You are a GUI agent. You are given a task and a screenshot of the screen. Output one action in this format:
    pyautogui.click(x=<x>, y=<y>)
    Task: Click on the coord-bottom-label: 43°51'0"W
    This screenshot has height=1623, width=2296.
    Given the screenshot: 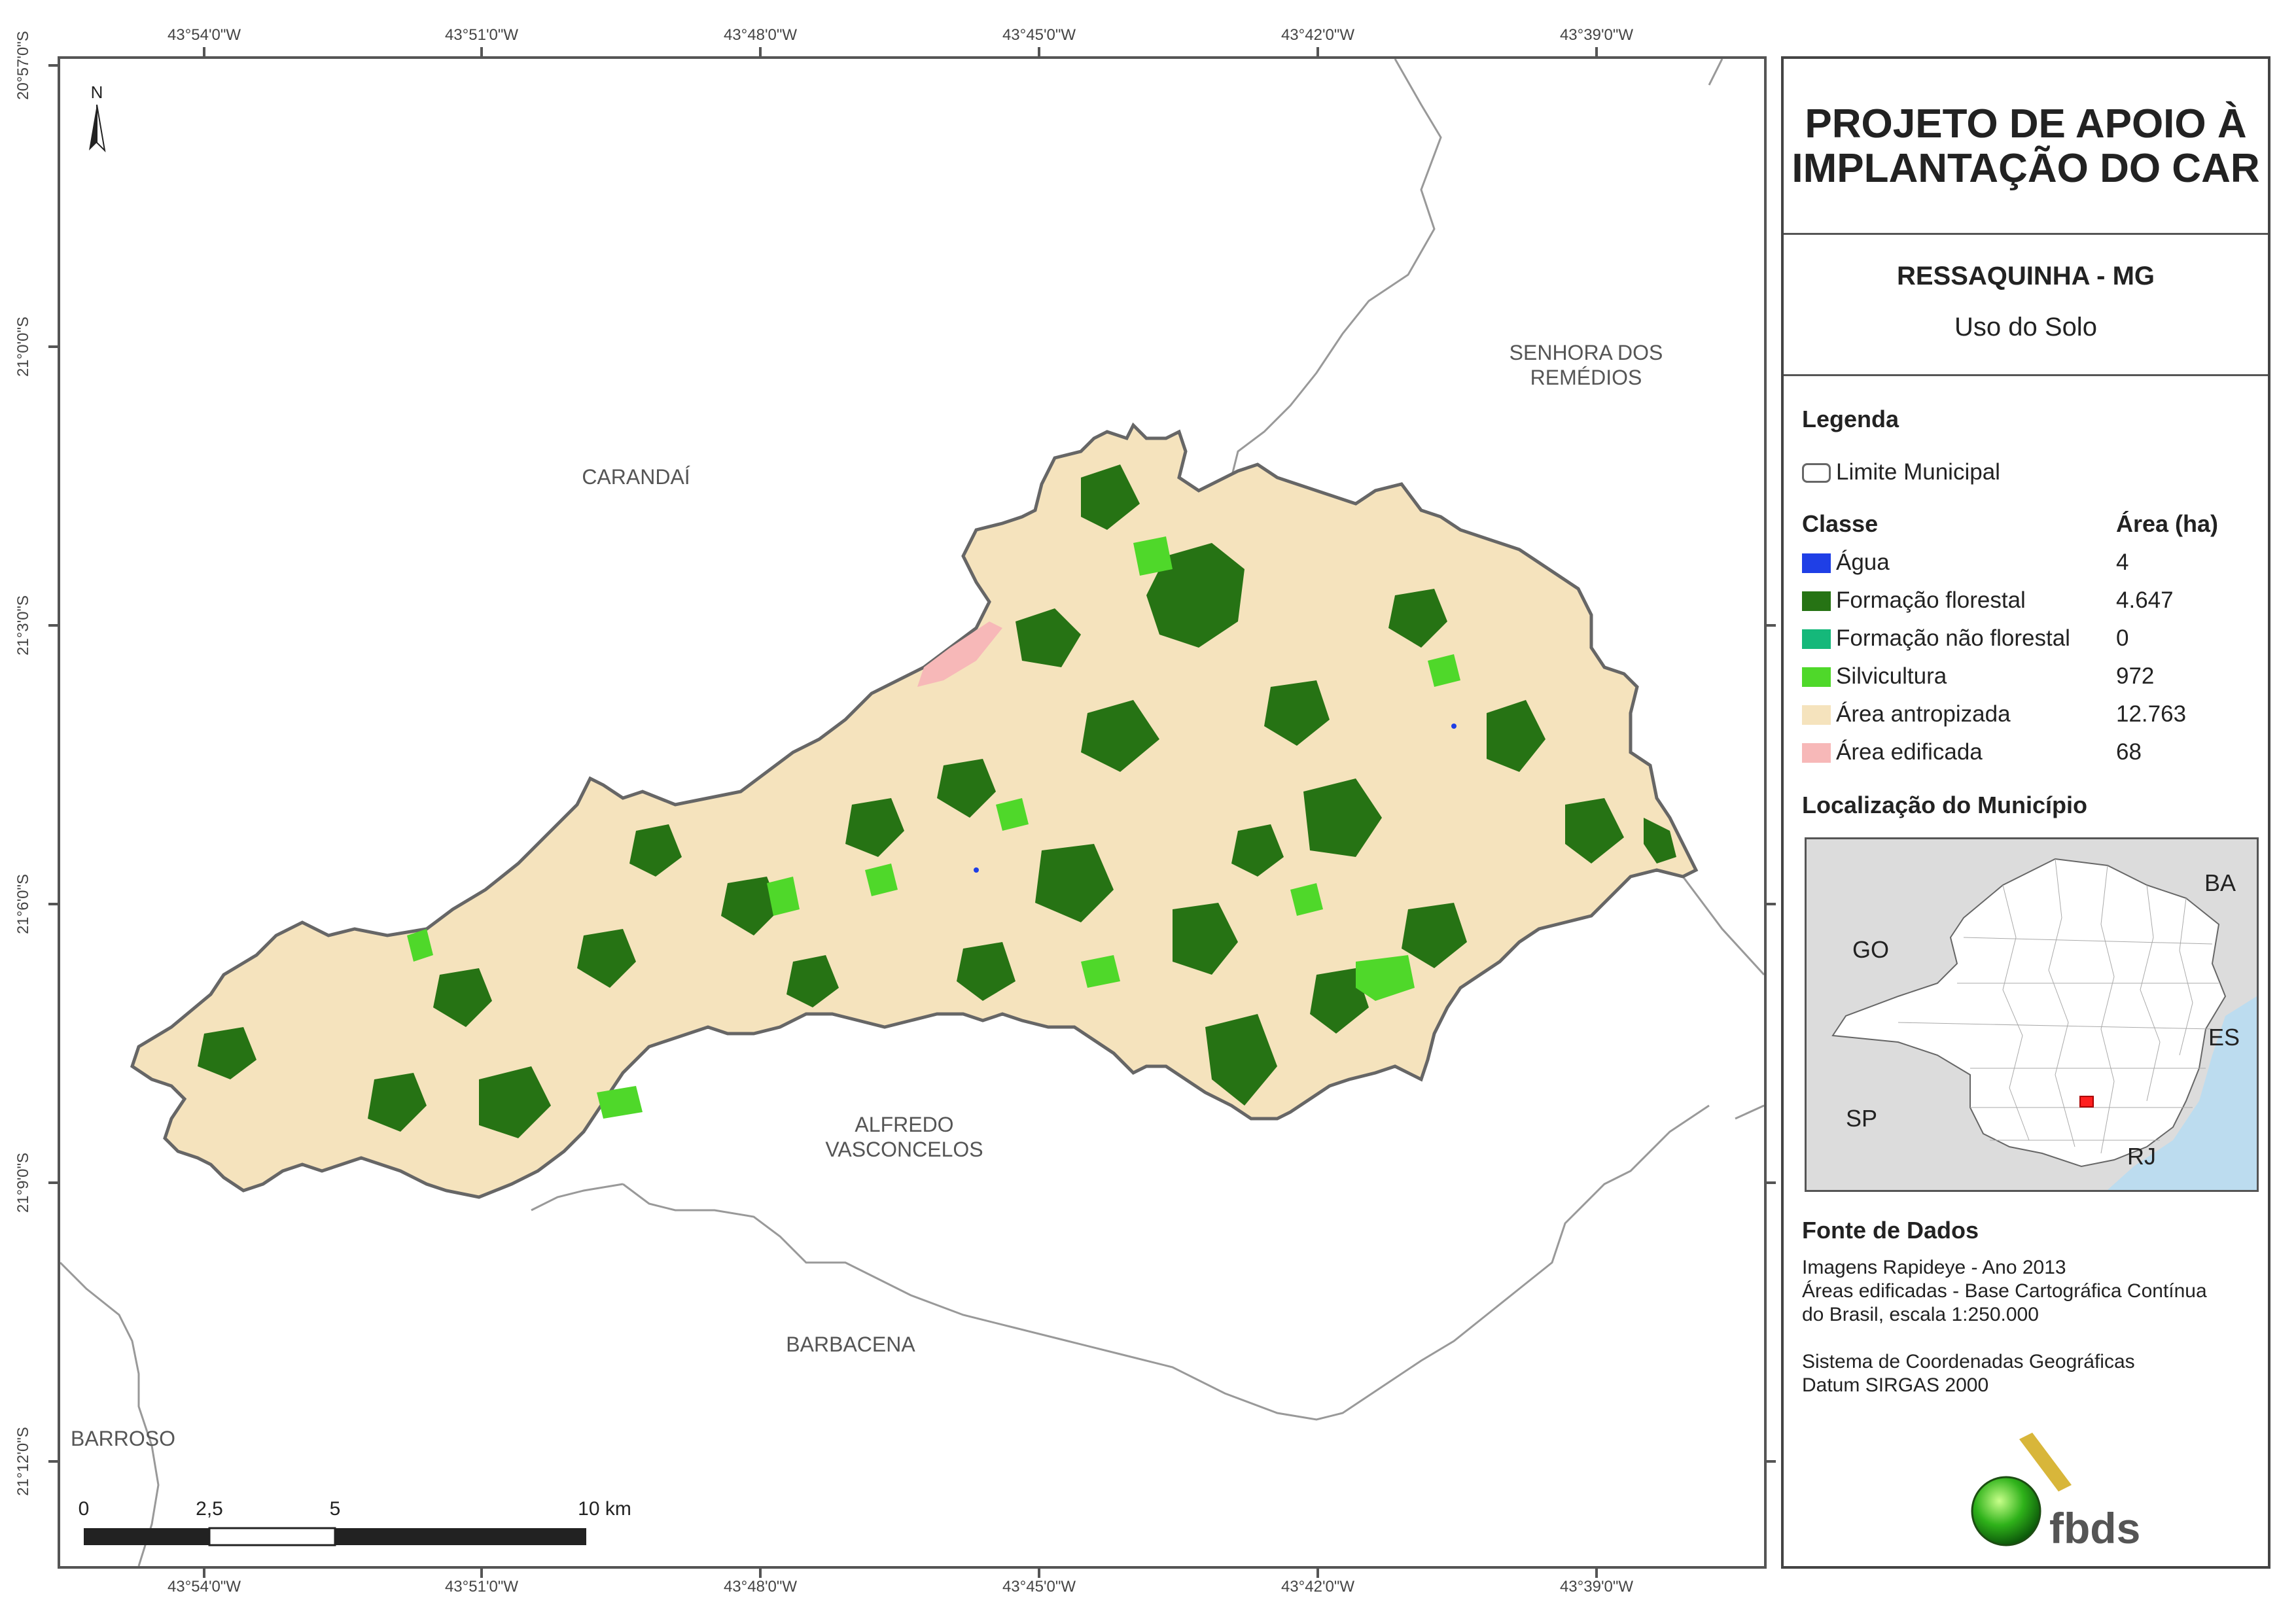 What is the action you would take?
    pyautogui.click(x=481, y=1587)
    